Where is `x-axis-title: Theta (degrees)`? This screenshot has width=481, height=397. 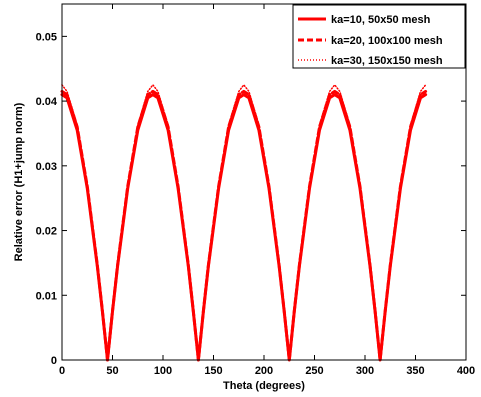 x-axis-title: Theta (degrees) is located at coordinates (264, 386).